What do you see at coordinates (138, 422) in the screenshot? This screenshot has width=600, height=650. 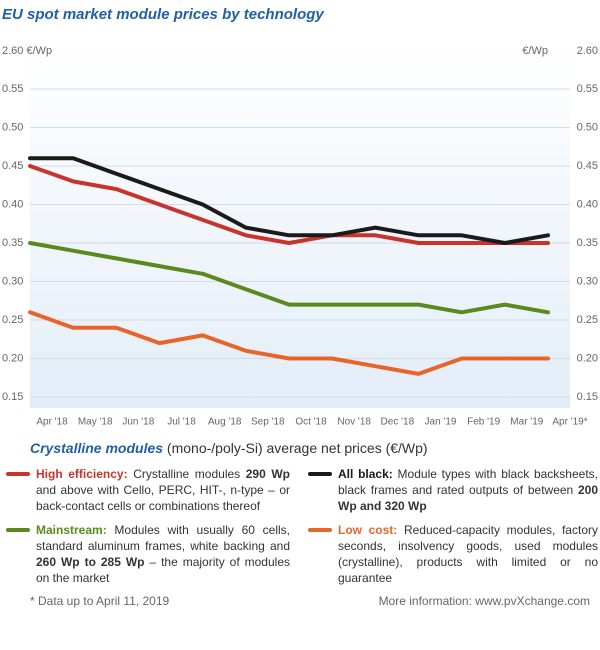 I see `x-tick-label: Jun '18` at bounding box center [138, 422].